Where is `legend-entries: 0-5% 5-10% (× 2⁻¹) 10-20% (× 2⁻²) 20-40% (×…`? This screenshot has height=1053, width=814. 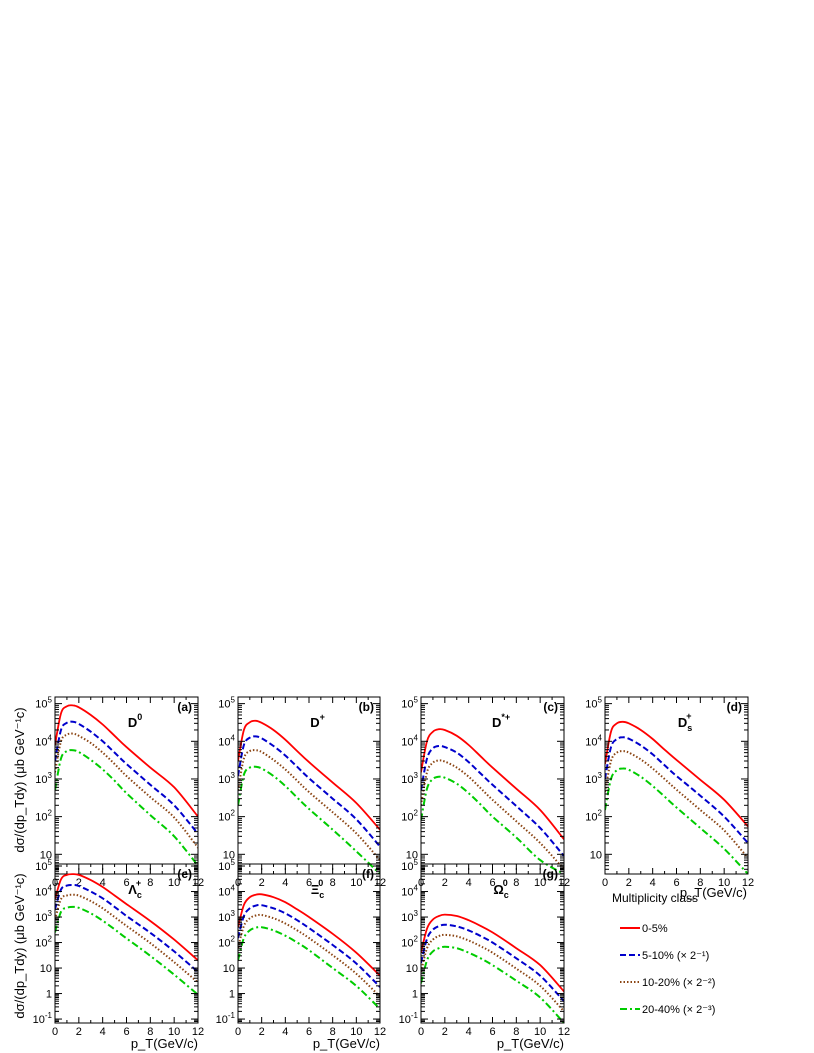 legend-entries: 0-5% 5-10% (× 2⁻¹) 10-20% (× 2⁻²) 20-40% (×… is located at coordinates (667, 969).